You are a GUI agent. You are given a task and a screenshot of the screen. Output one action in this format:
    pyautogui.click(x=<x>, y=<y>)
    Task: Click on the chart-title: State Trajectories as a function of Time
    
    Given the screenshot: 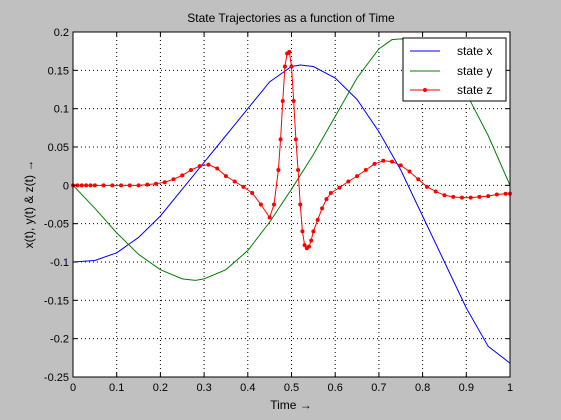 What is the action you would take?
    pyautogui.click(x=291, y=18)
    